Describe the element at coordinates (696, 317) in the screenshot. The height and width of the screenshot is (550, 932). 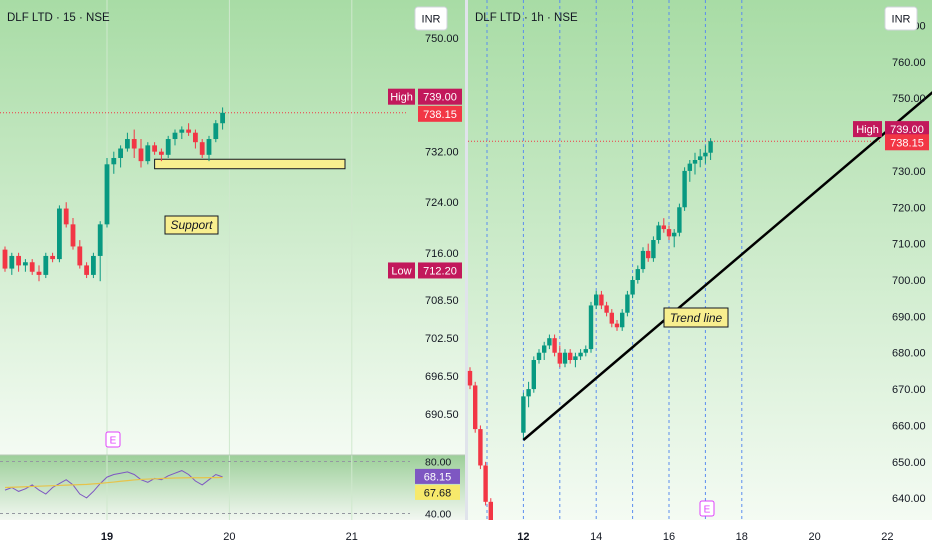
I see `right-trendline-annotation: Trend line` at that location.